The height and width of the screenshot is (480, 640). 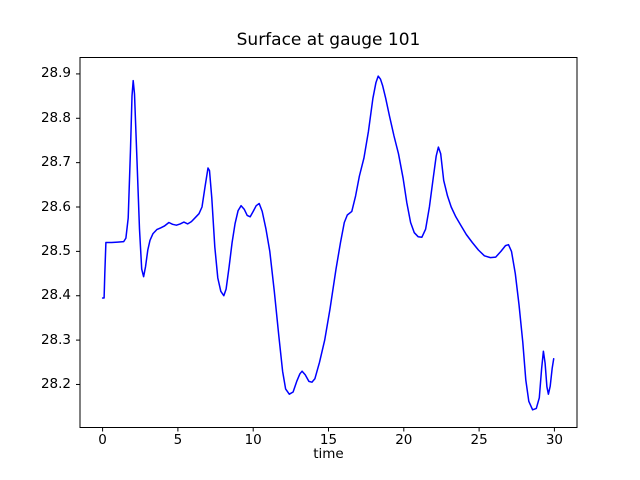 What do you see at coordinates (55, 73) in the screenshot?
I see `y-tick-label: 28.9` at bounding box center [55, 73].